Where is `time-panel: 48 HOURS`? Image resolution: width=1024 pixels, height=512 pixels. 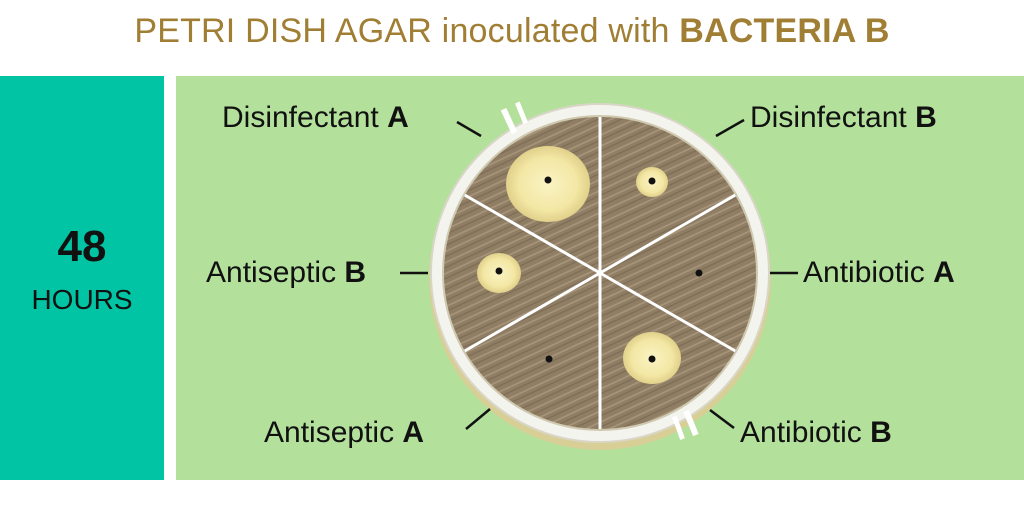
time-panel: 48 HOURS is located at coordinates (82, 278).